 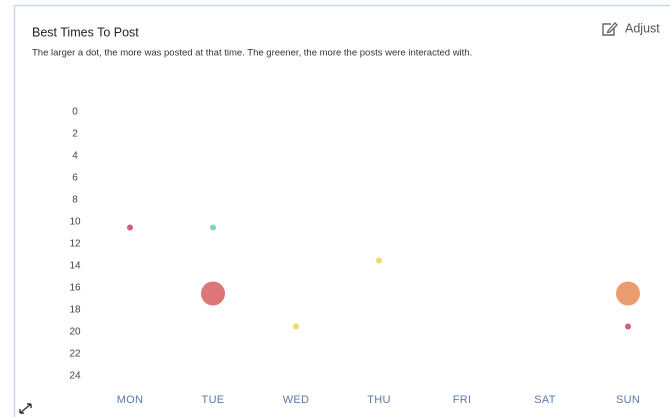 I want to click on x-tick-label: MON, so click(x=130, y=400).